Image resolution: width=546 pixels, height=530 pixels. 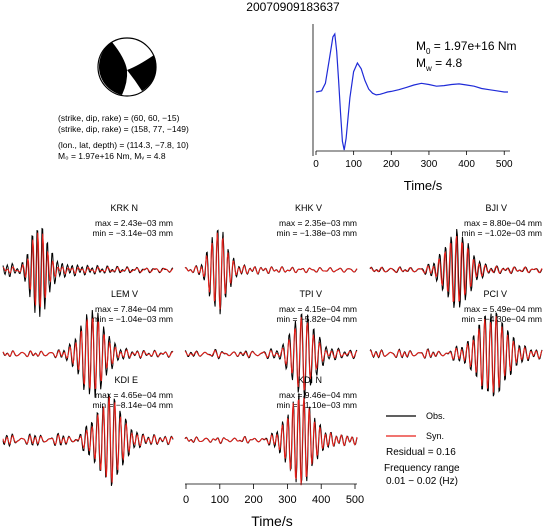 I want to click on bottom-tick-label: 400, so click(x=321, y=500).